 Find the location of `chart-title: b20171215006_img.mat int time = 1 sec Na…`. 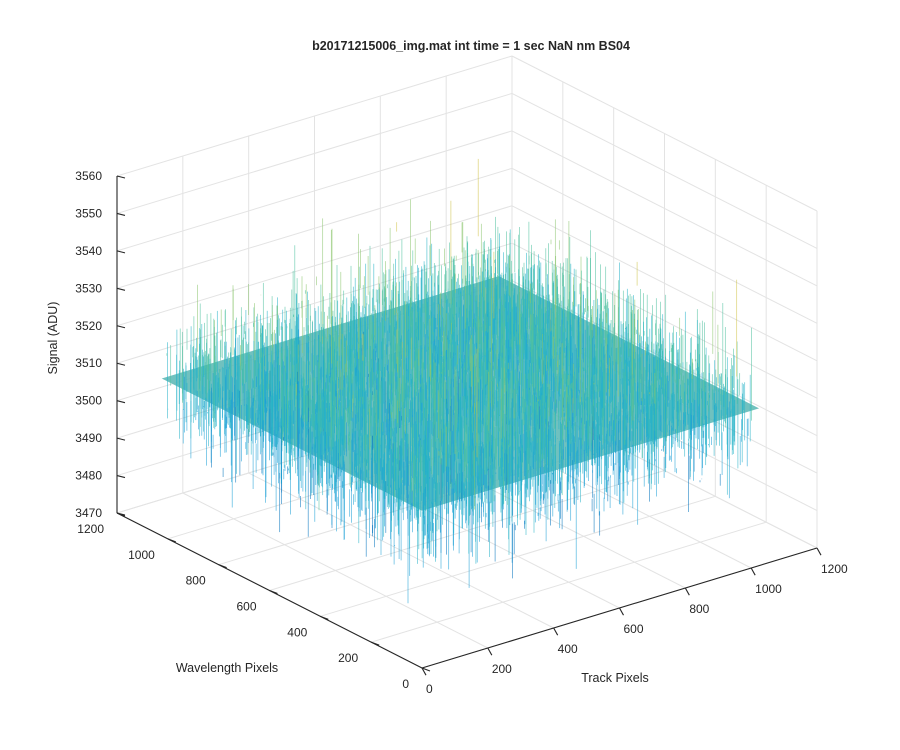

chart-title: b20171215006_img.mat int time = 1 sec Na… is located at coordinates (471, 46).